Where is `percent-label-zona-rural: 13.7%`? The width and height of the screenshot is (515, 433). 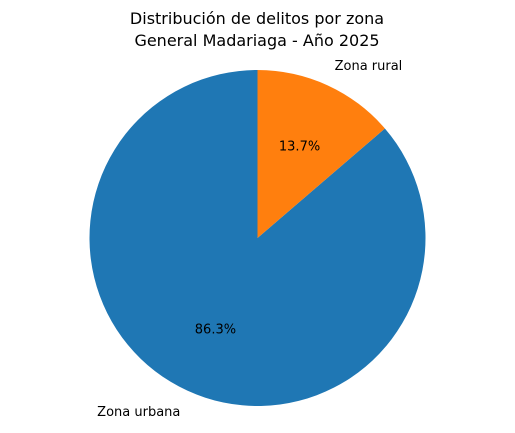 percent-label-zona-rural: 13.7% is located at coordinates (299, 146).